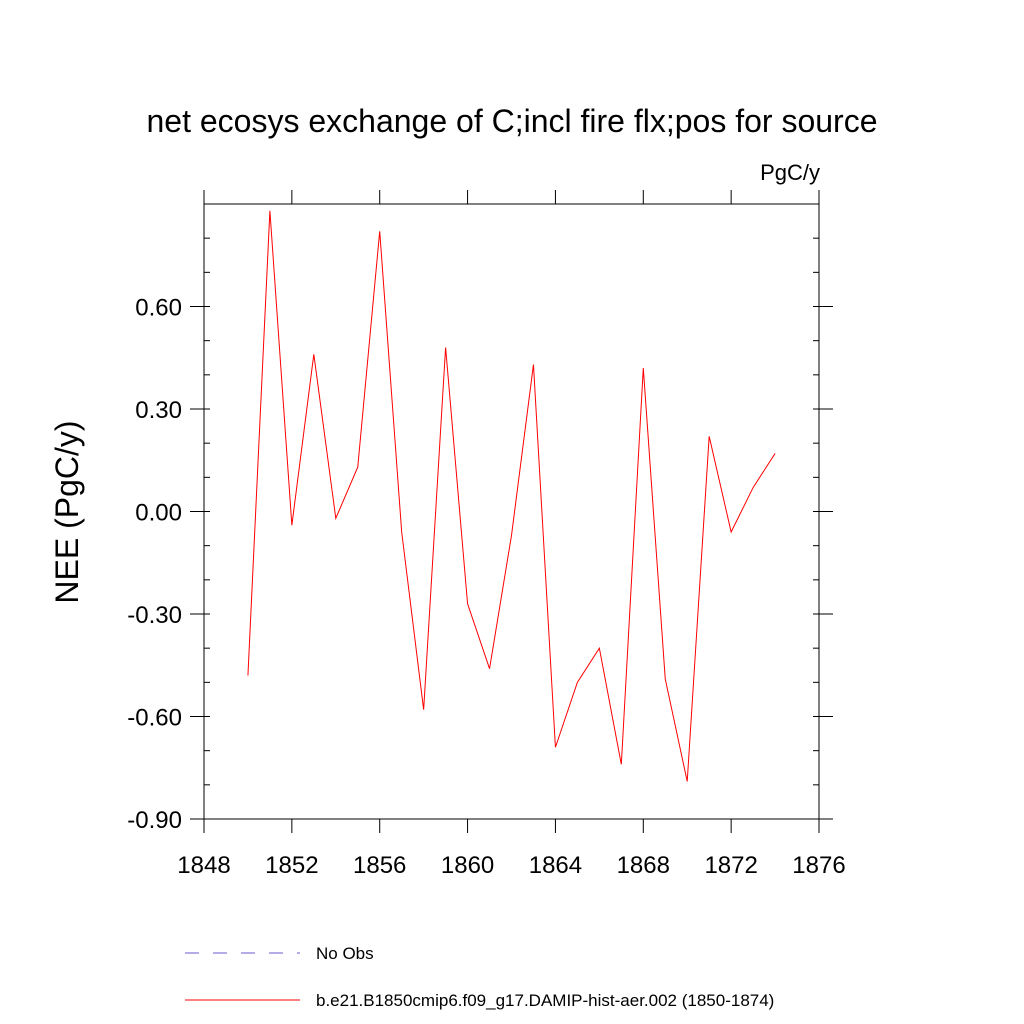  Describe the element at coordinates (467, 865) in the screenshot. I see `x-tick-label: 1860` at that location.